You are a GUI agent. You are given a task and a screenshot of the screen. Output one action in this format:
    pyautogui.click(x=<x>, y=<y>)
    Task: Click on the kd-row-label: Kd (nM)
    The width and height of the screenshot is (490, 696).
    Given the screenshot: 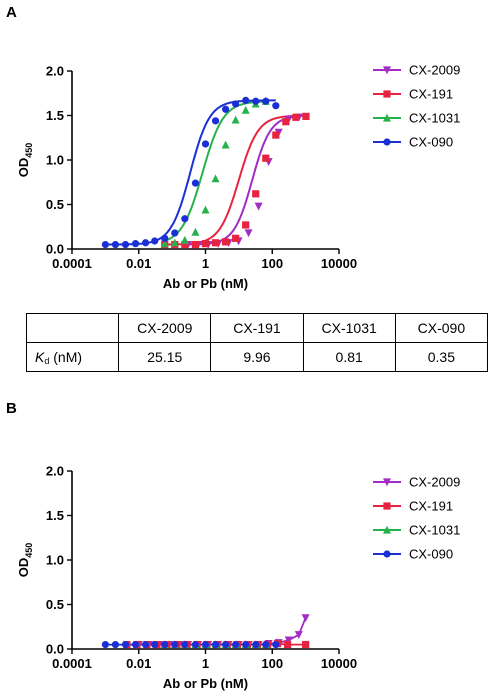 What is the action you would take?
    pyautogui.click(x=72, y=357)
    